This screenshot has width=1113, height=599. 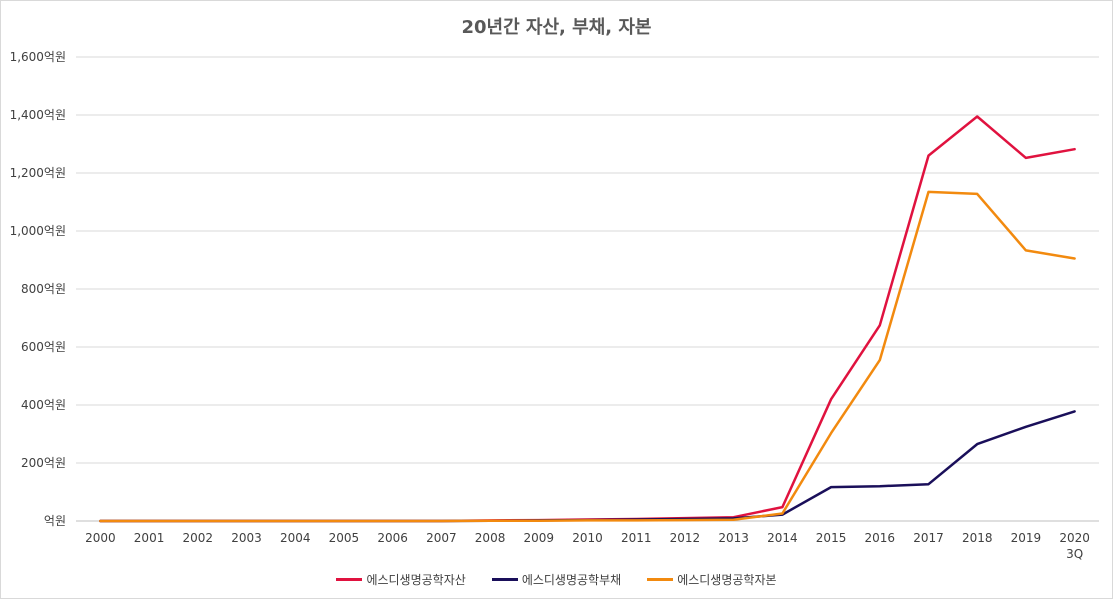 I want to click on y-tick-label: 1,600억원, so click(x=38, y=57).